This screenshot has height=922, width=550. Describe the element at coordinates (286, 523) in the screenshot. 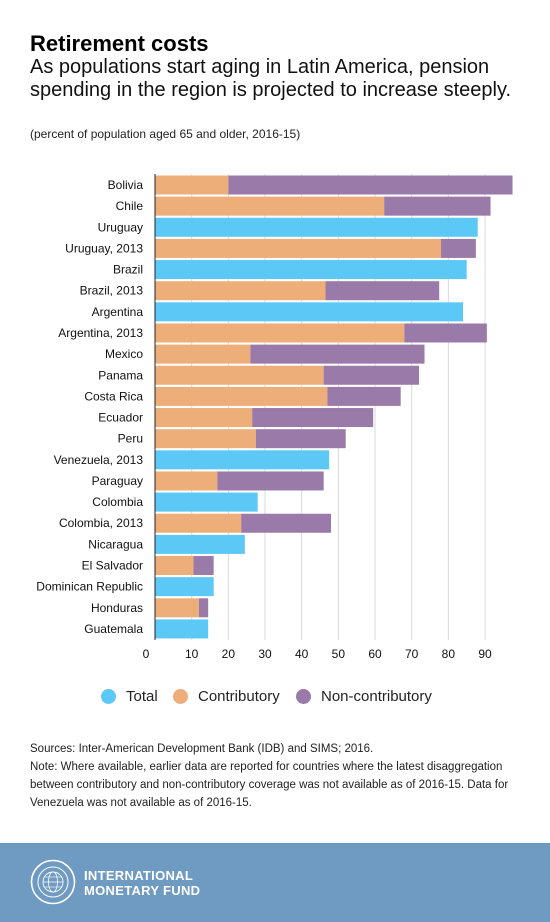

I see `bar-non-contributory-colombia-2013` at that location.